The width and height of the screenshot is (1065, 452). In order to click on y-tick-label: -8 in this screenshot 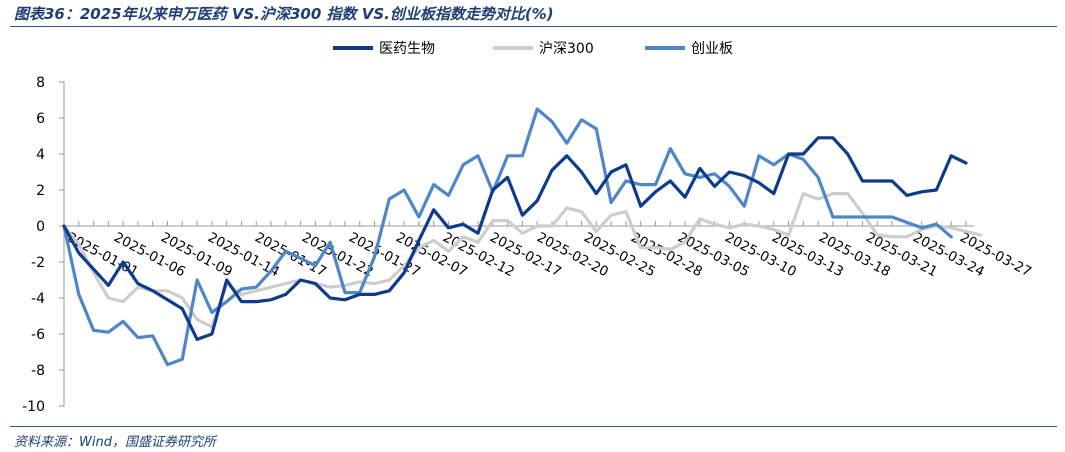, I will do `click(38, 371)`.